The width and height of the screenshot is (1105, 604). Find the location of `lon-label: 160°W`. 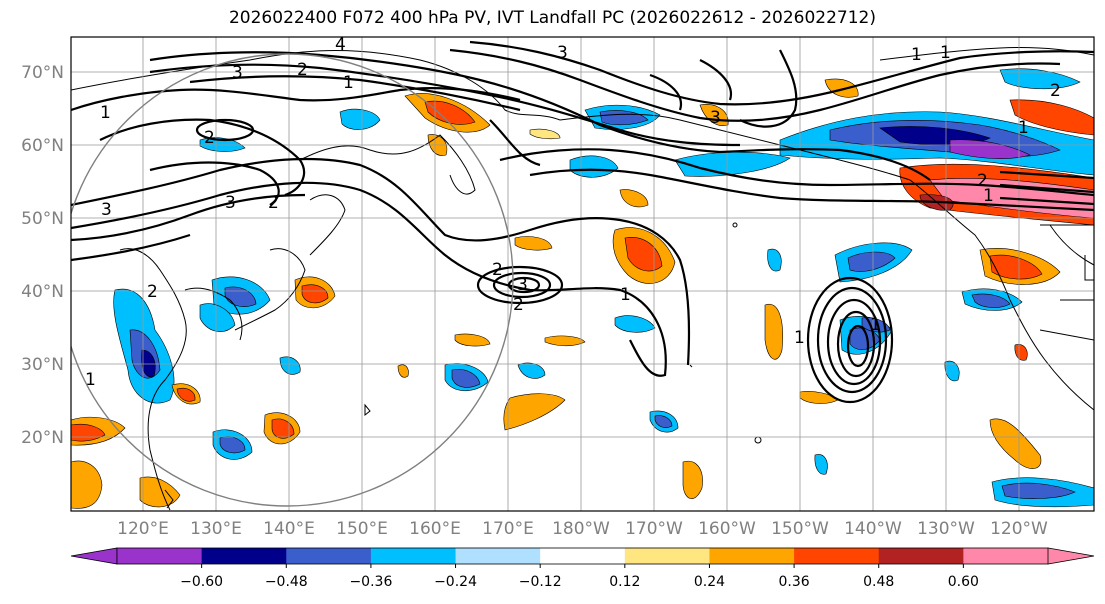

lon-label: 160°W is located at coordinates (727, 529).